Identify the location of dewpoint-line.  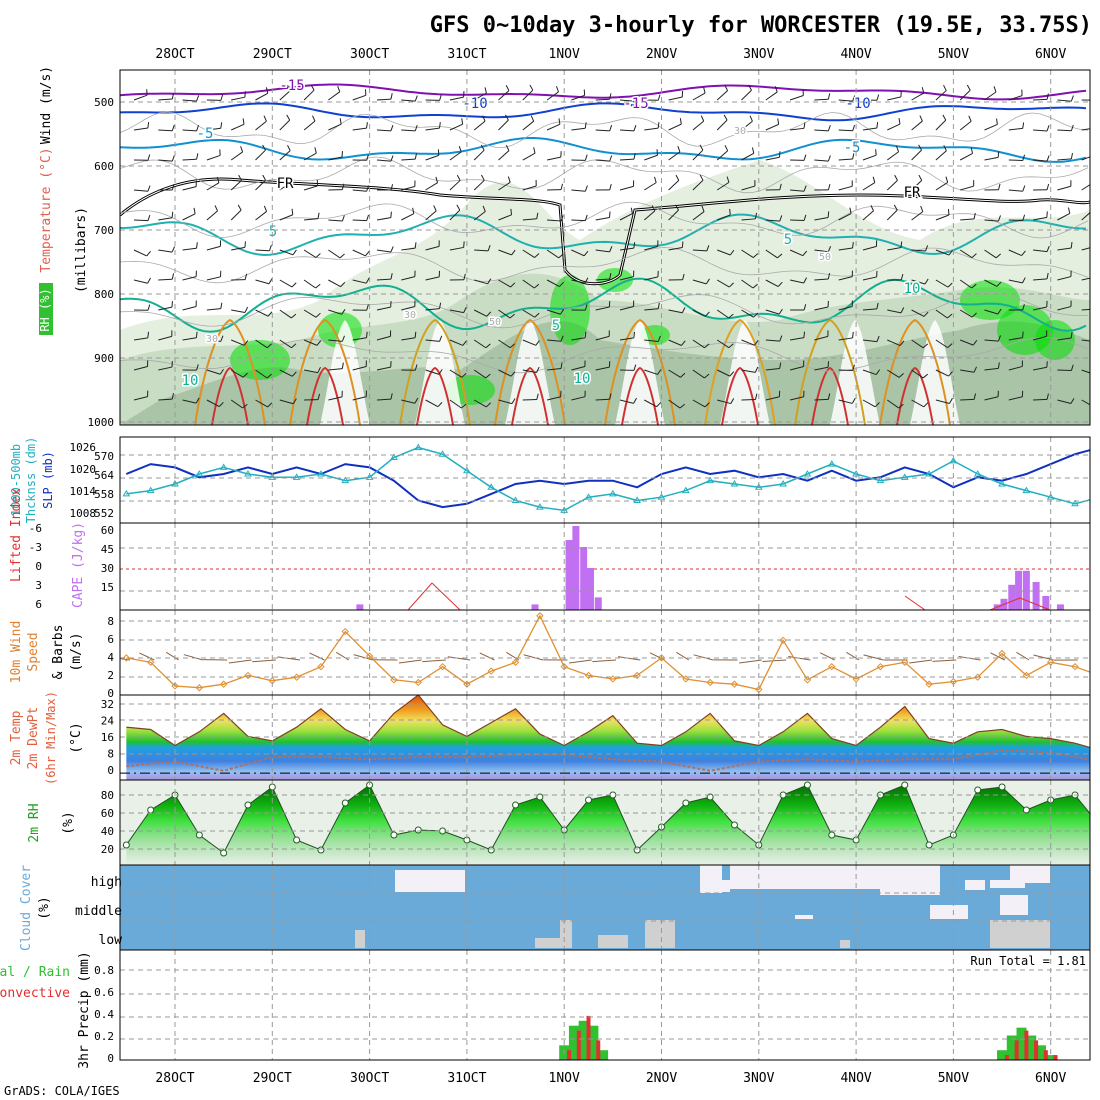
(608, 760).